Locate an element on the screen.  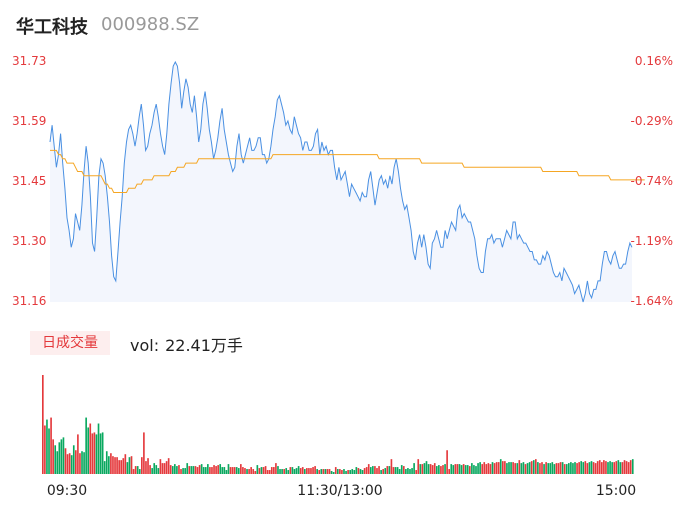
x-tick-open: 09:30 is located at coordinates (67, 491).